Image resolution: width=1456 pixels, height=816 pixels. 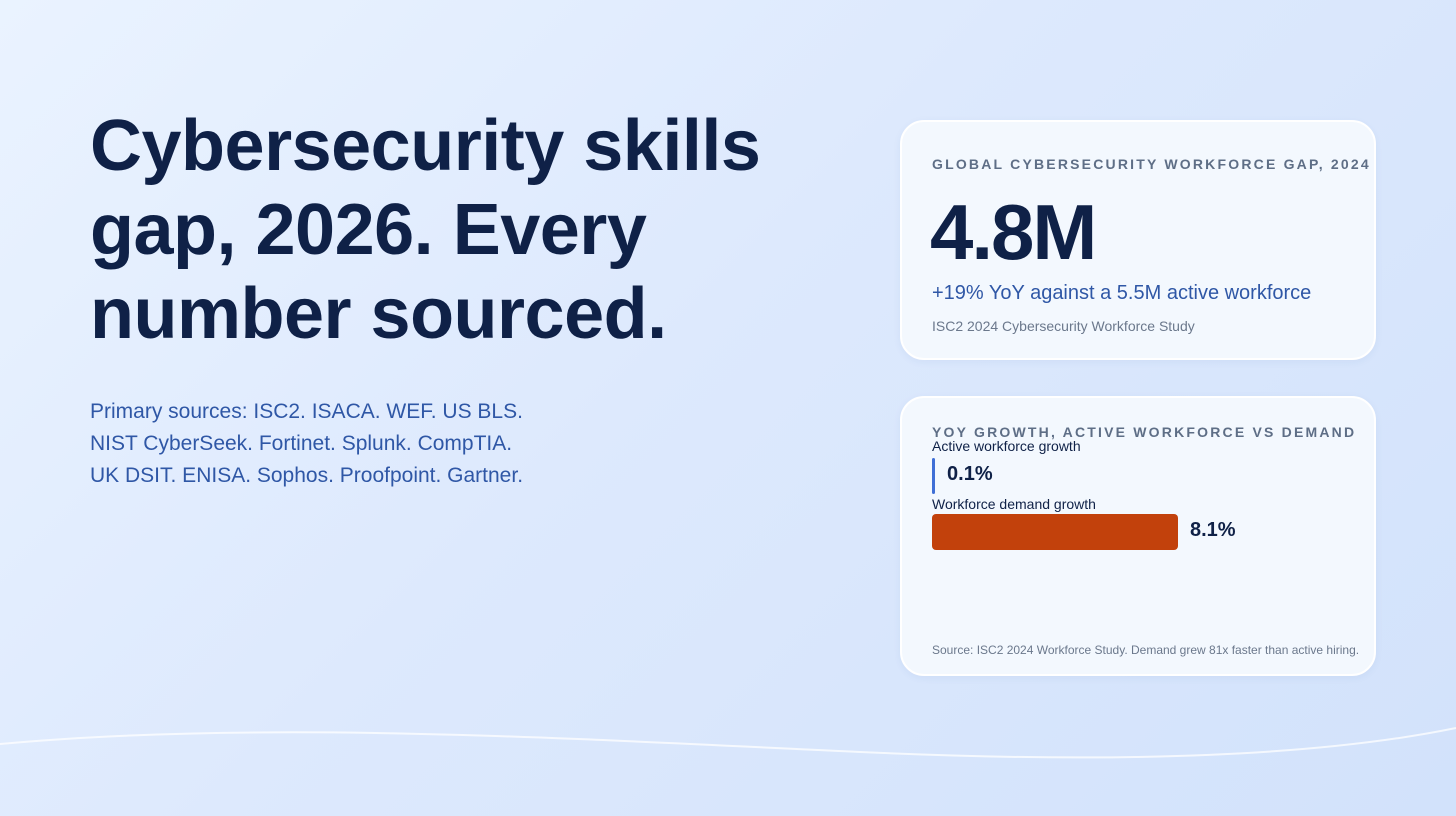 What do you see at coordinates (368, 230) in the screenshot?
I see `headline-line: gap, 2026. Every` at bounding box center [368, 230].